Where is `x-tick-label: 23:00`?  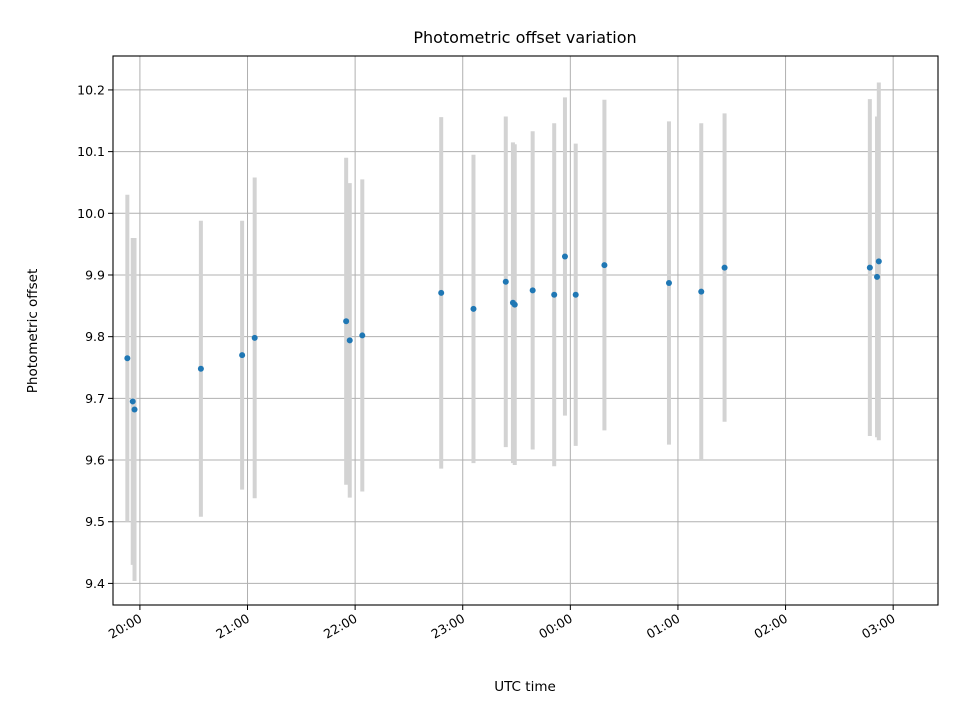 x-tick-label: 23:00 is located at coordinates (448, 626).